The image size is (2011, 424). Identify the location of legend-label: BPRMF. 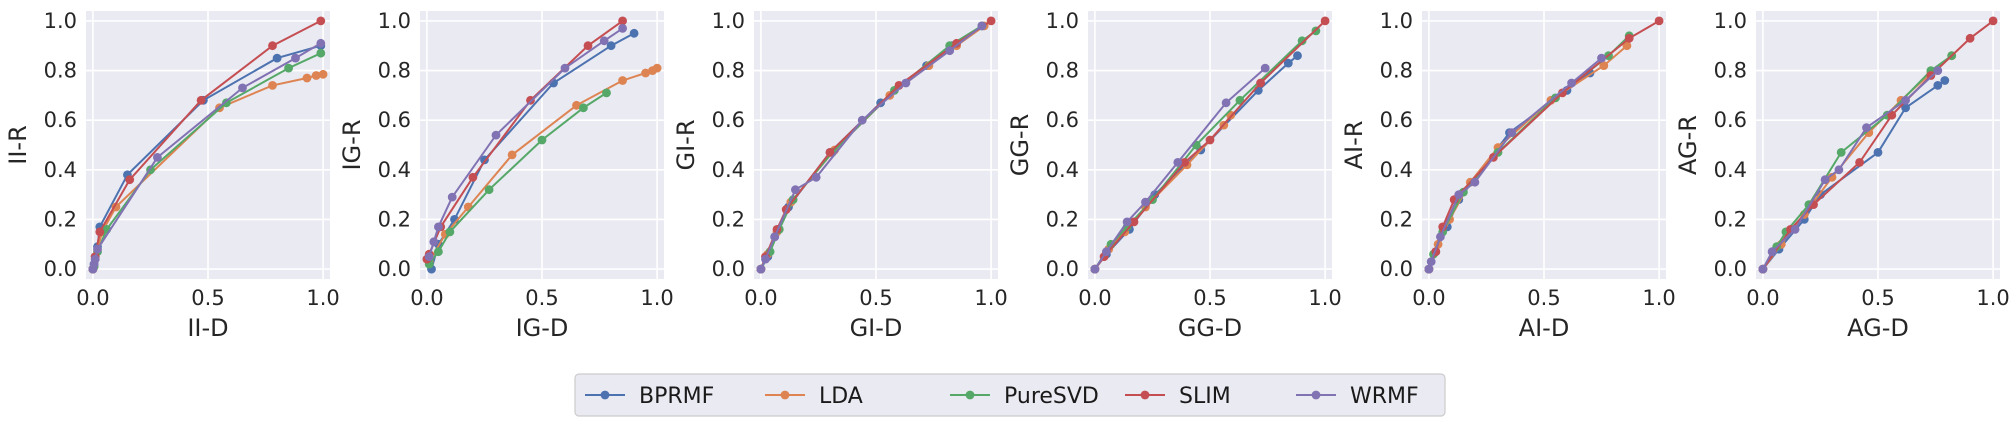
(676, 396).